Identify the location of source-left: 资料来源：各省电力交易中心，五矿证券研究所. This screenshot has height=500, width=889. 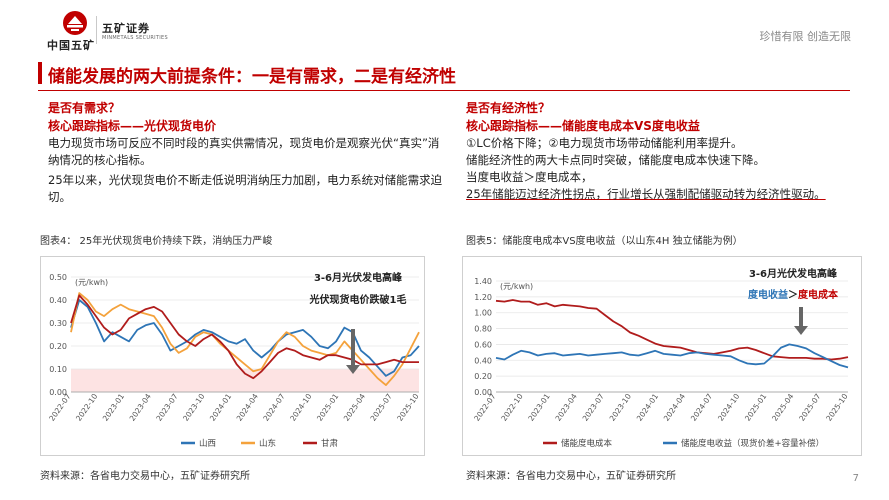
(145, 476).